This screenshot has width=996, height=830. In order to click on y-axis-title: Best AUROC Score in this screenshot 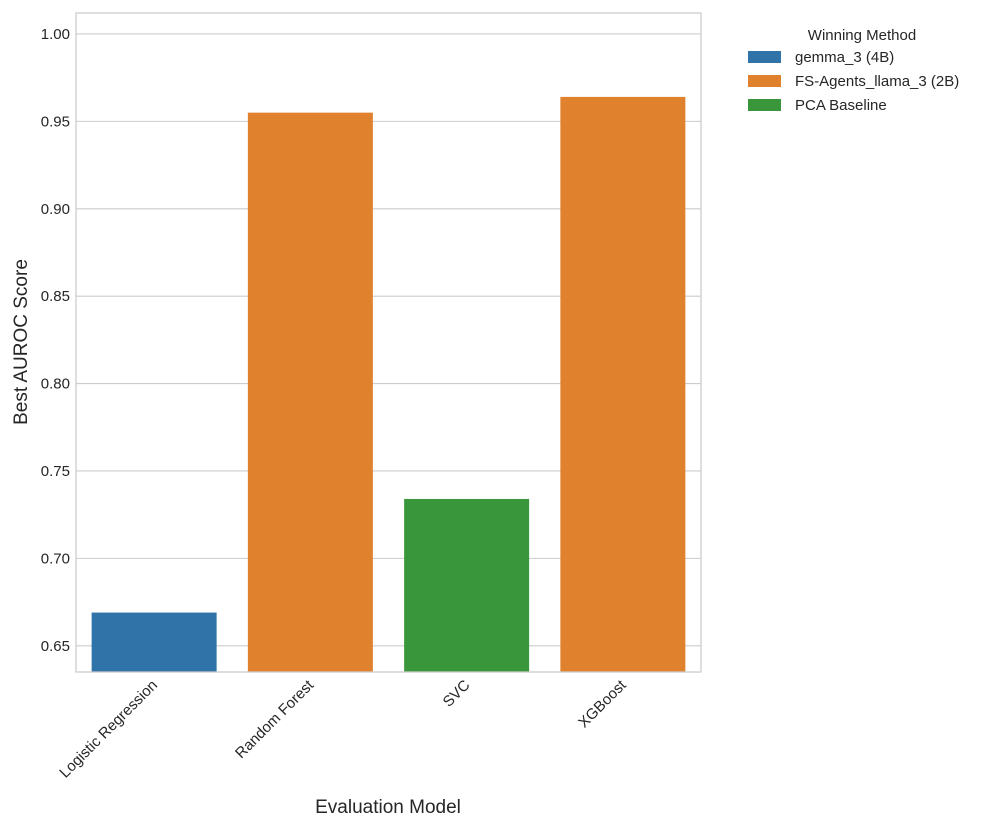, I will do `click(21, 342)`.